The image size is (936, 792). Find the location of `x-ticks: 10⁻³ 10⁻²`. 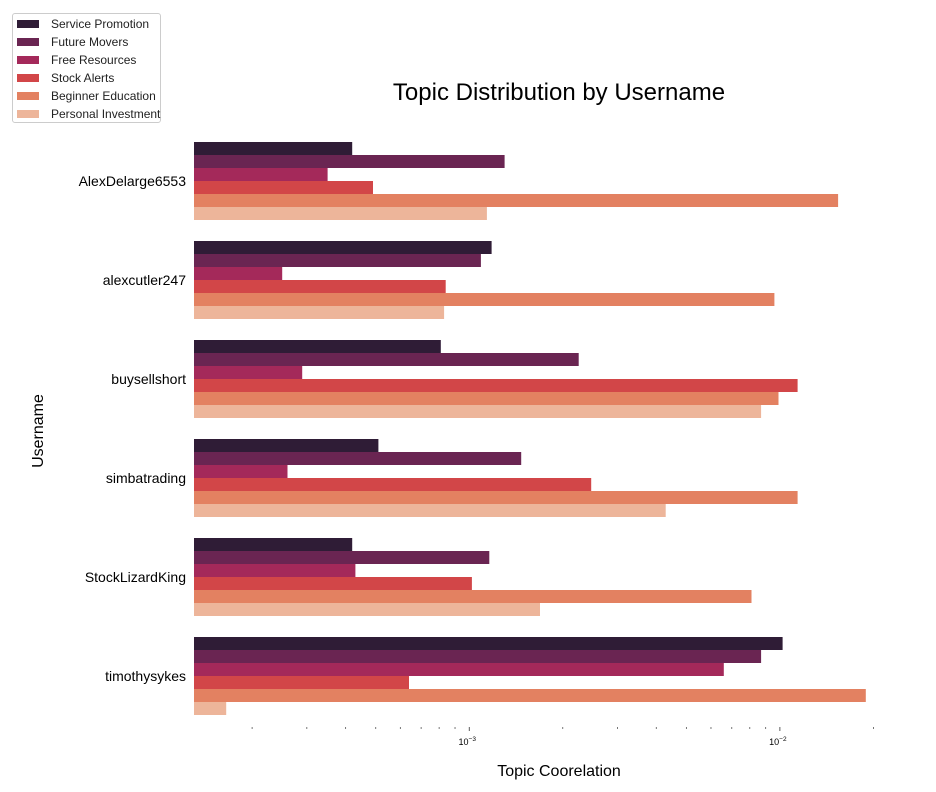

x-ticks: 10⁻³ 10⁻² is located at coordinates (562, 737).